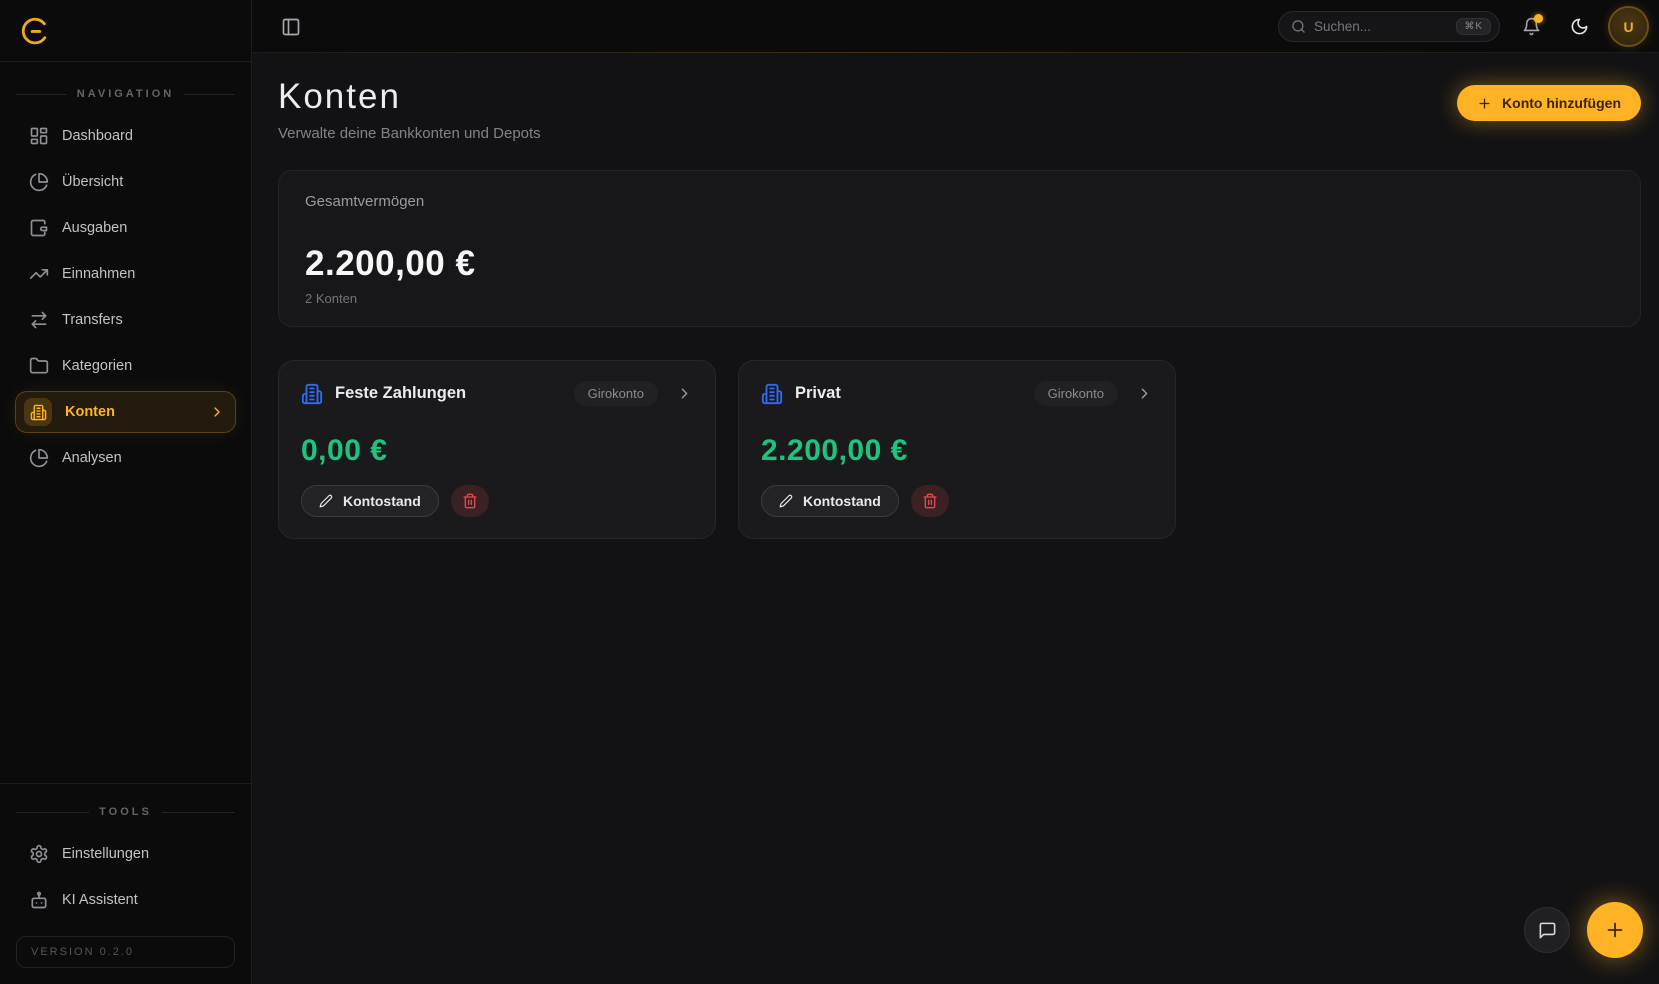 The width and height of the screenshot is (1659, 984). I want to click on search-input, so click(1381, 26).